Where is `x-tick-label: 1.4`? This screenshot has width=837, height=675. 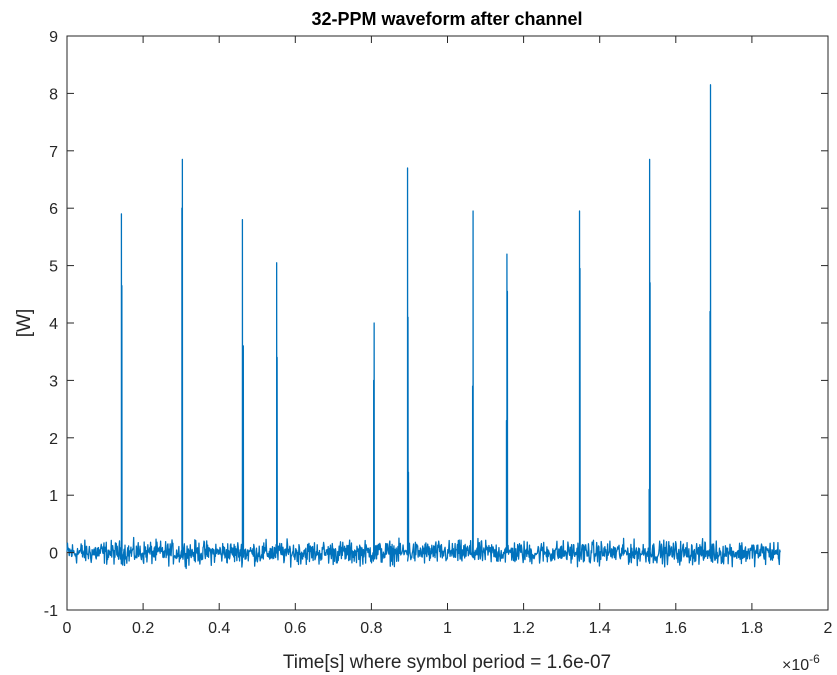
x-tick-label: 1.4 is located at coordinates (600, 628).